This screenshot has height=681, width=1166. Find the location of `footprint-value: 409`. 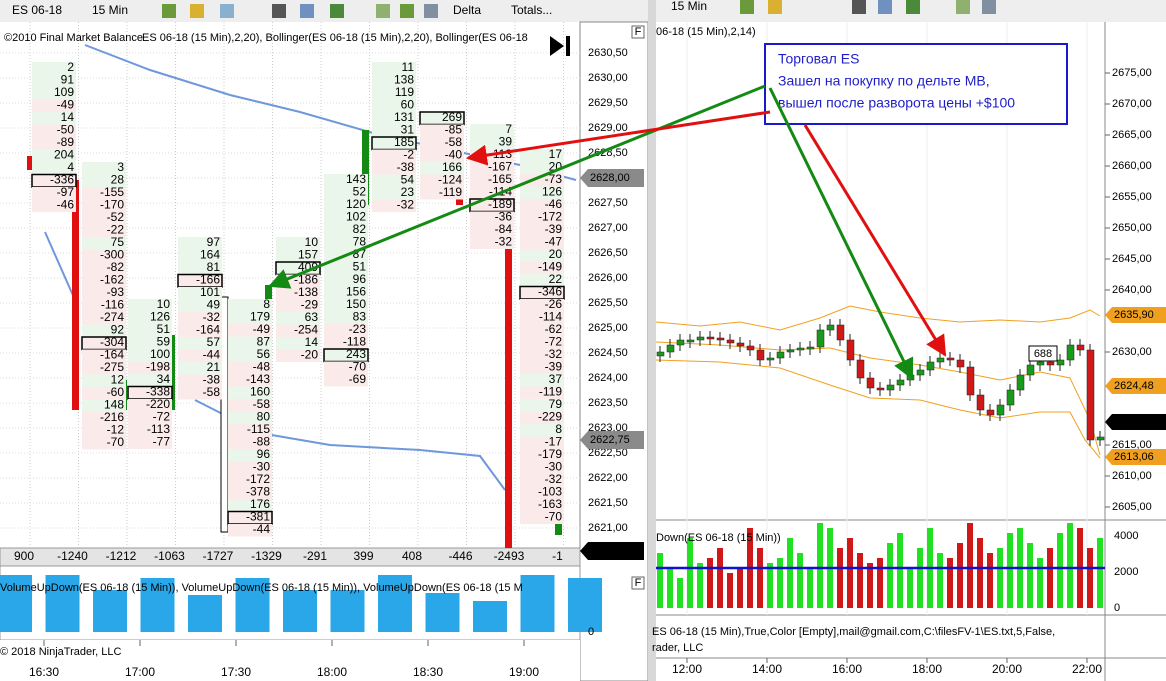

footprint-value: 409 is located at coordinates (308, 267).